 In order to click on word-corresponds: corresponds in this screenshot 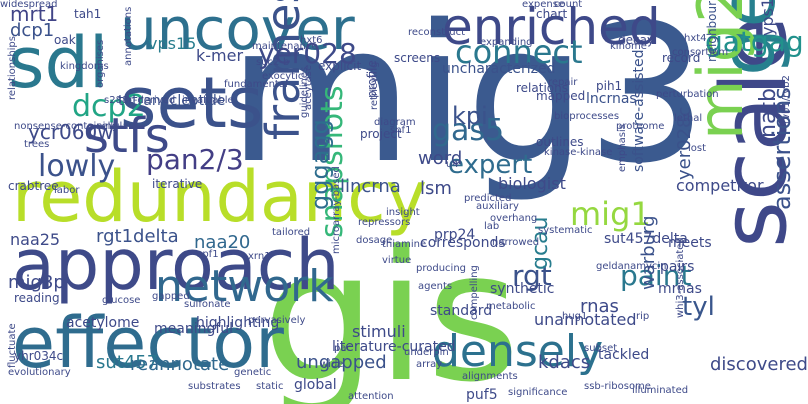, I will do `click(463, 243)`.